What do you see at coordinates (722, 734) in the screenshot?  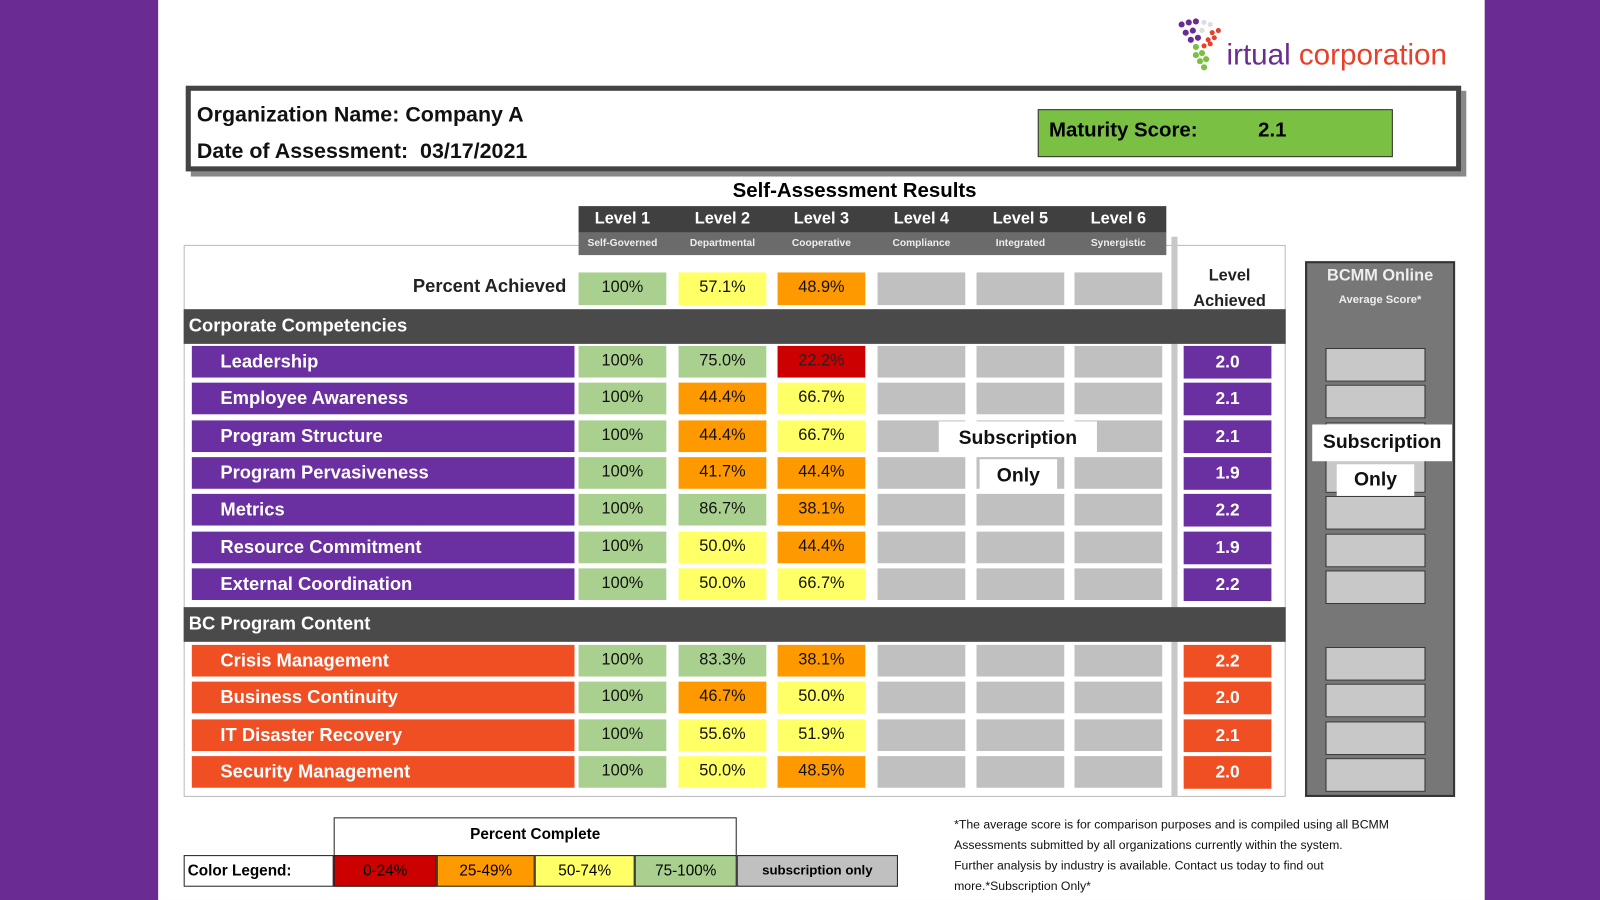 I see `percent-cell-level-2: 55.6%` at bounding box center [722, 734].